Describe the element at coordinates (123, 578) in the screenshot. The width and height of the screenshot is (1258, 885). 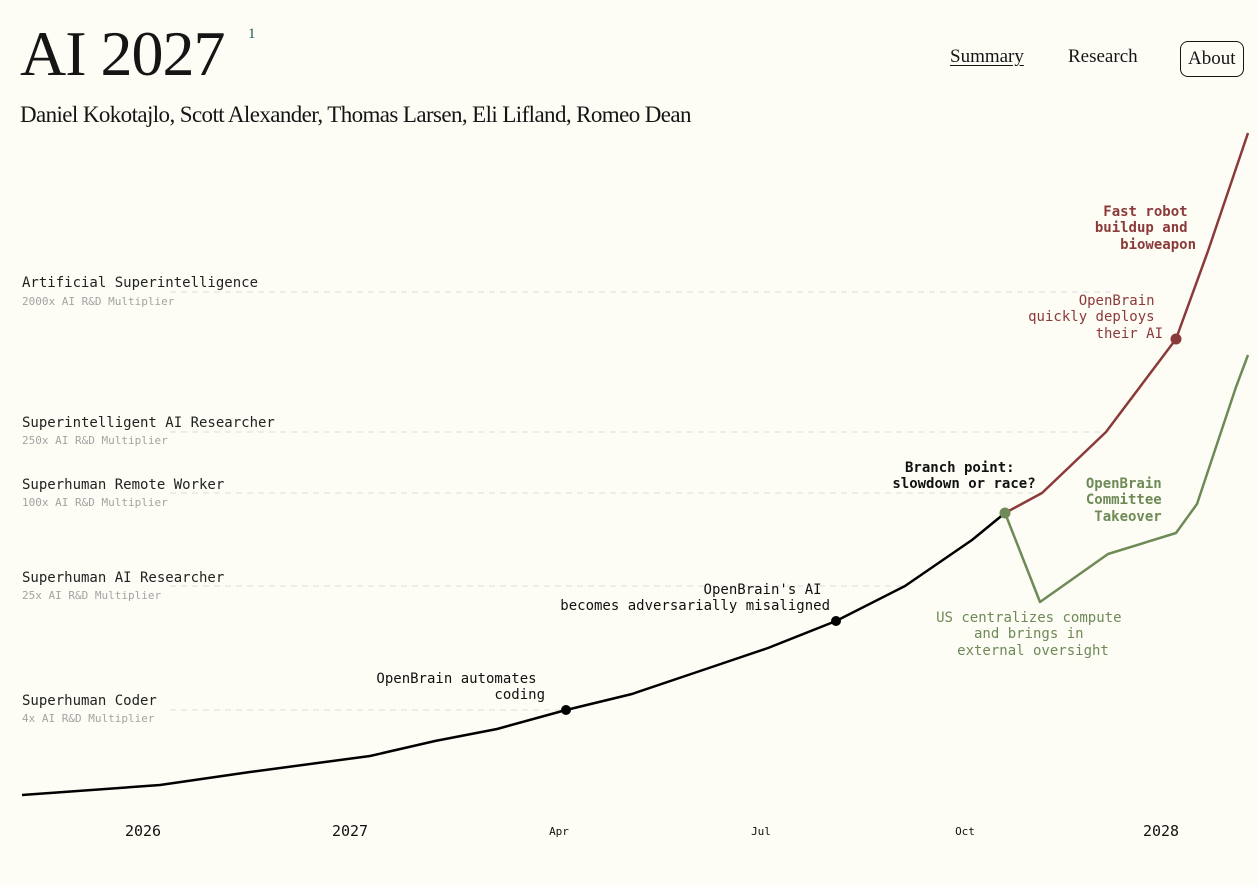
I see `milestone-label: Superhuman AI Researcher` at that location.